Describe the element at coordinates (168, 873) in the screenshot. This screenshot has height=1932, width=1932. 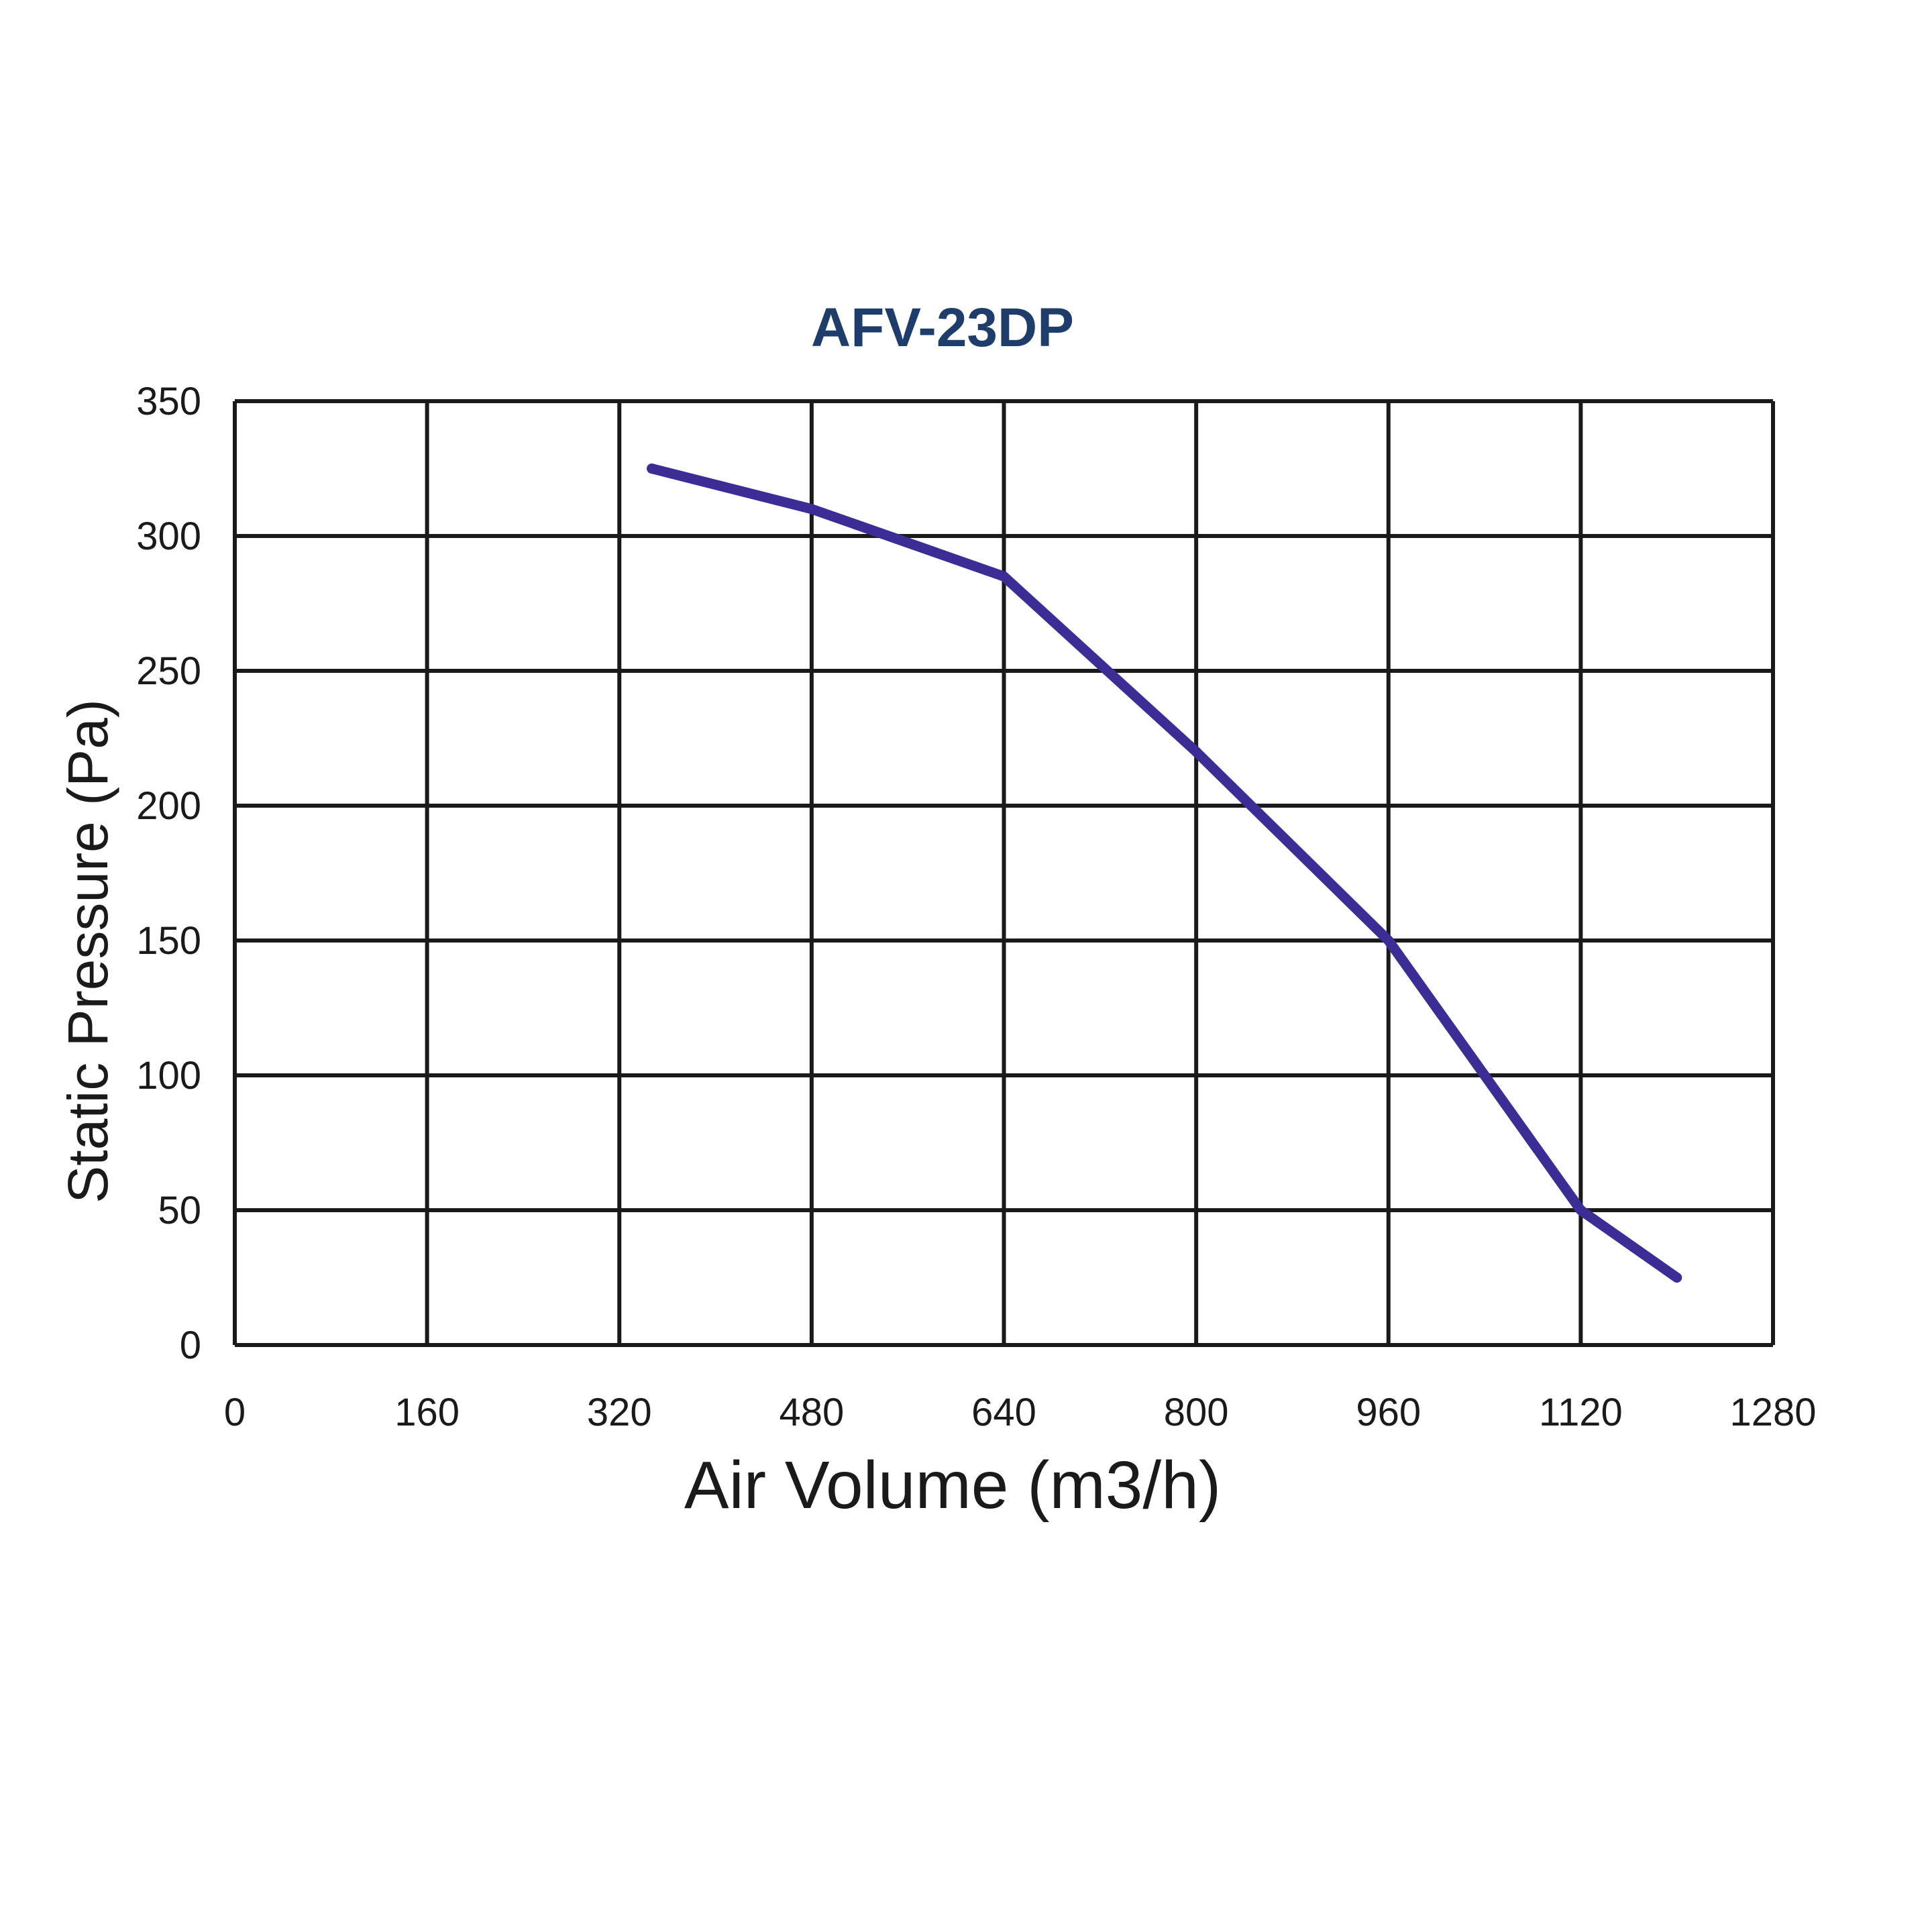
I see `y-axis-ticks: 0 50 100 150 200 250 300 350` at that location.